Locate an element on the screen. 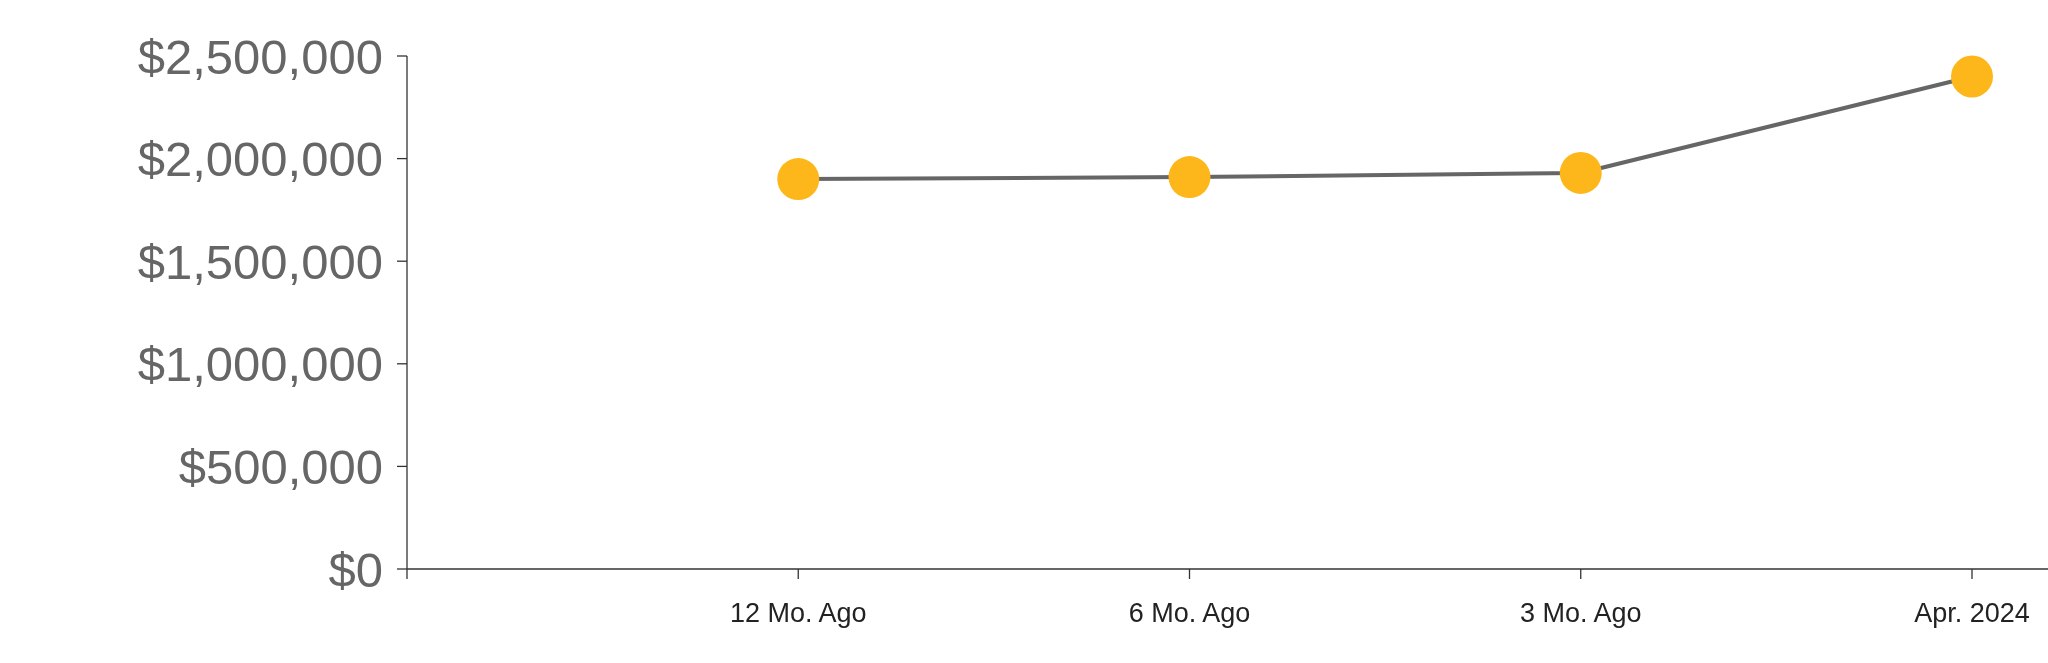 Image resolution: width=2048 pixels, height=663 pixels. y-tick-label: $2,000,000 is located at coordinates (260, 159).